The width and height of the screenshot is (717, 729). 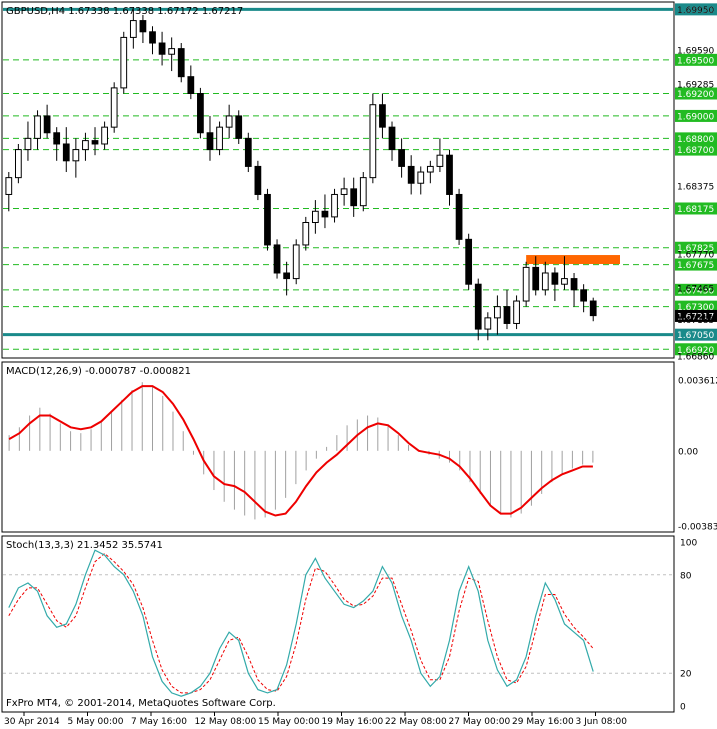 What do you see at coordinates (695, 321) in the screenshot?
I see `price-tick-6: 1.67185` at bounding box center [695, 321].